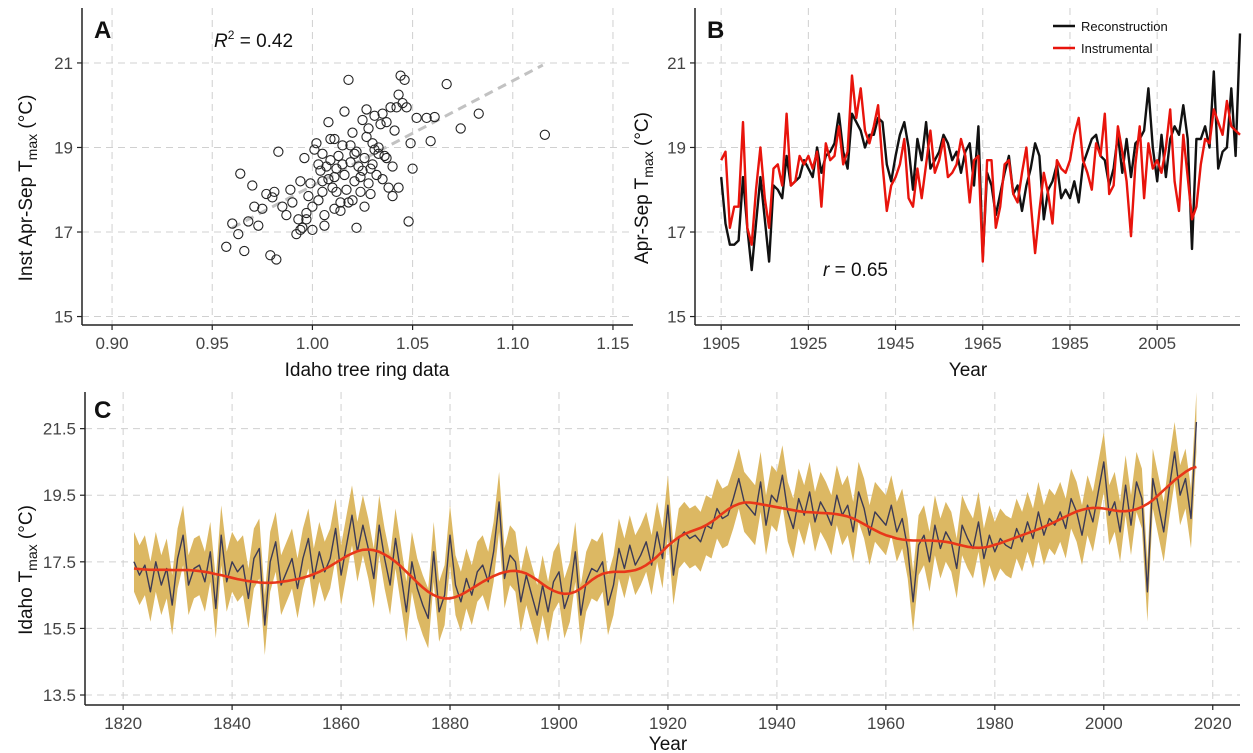 The height and width of the screenshot is (753, 1253). What do you see at coordinates (1117, 48) in the screenshot?
I see `legend-label-instrumental: Instrumental` at bounding box center [1117, 48].